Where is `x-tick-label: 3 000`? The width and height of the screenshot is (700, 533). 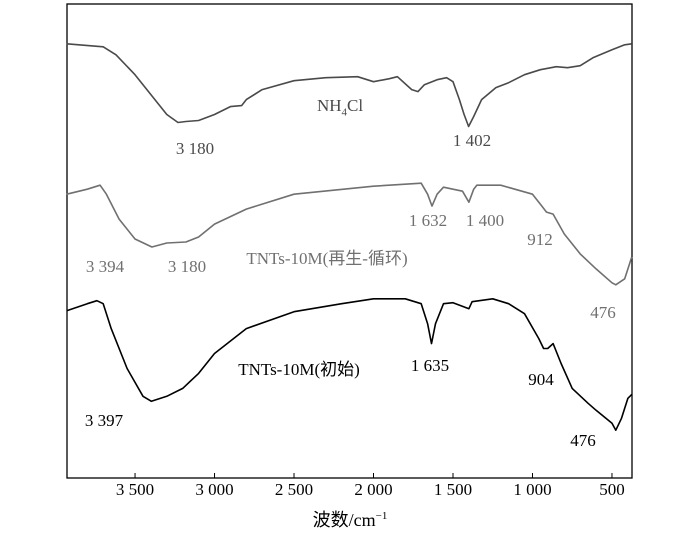 x-tick-label: 3 000 is located at coordinates (214, 489).